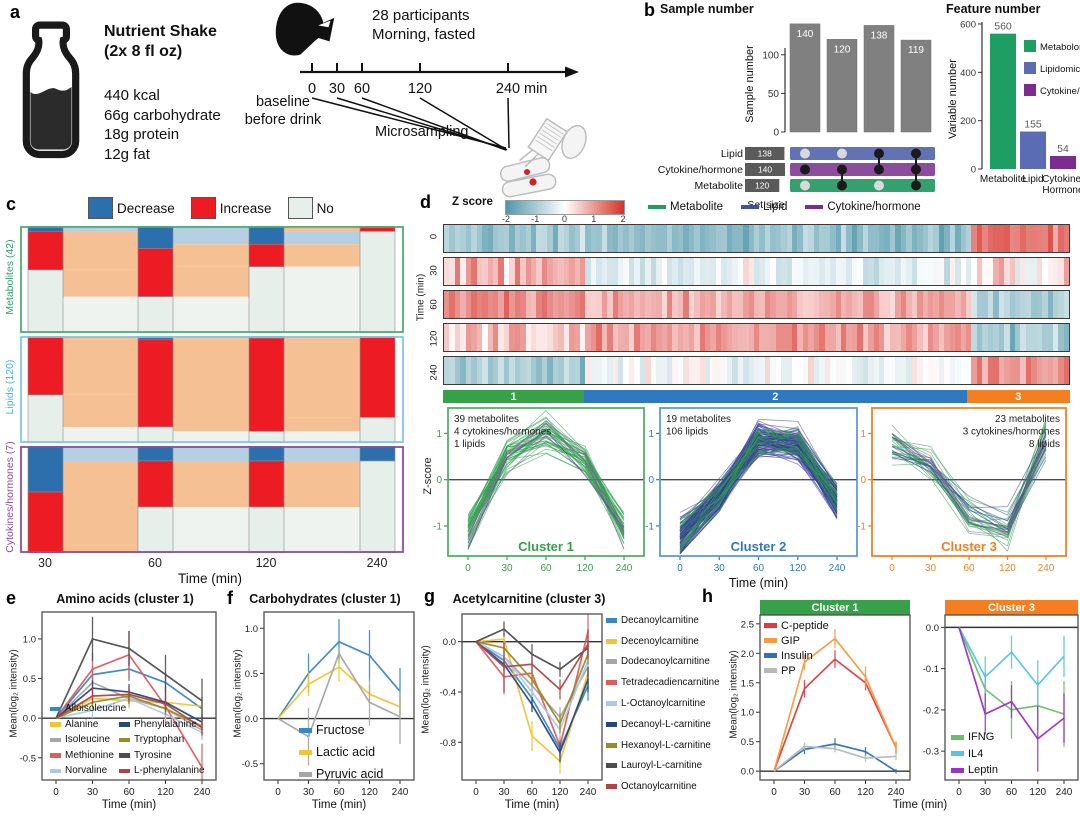  I want to click on legend-item: Metabolite, so click(685, 207).